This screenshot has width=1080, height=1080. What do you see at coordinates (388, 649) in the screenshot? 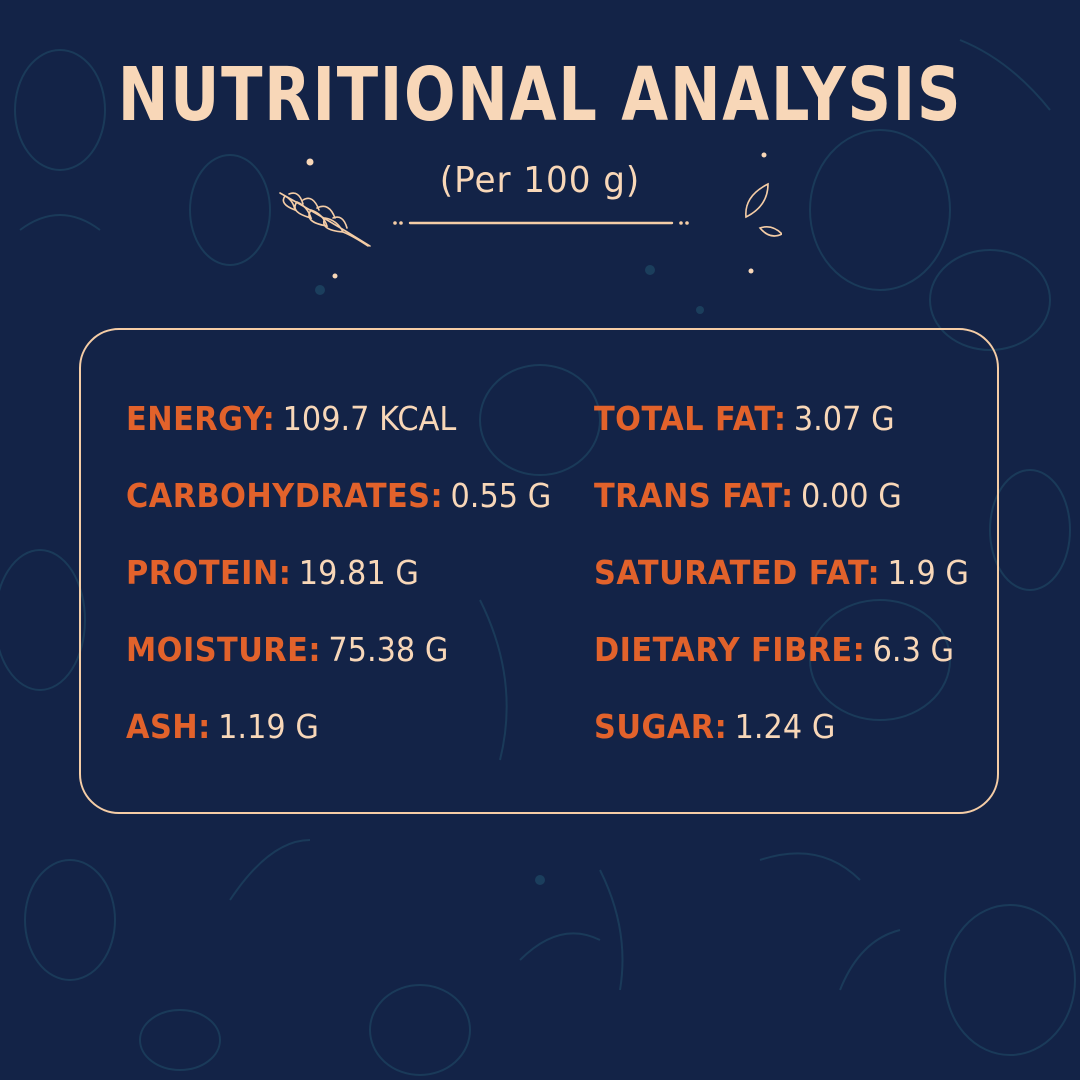
I see `nutrient-value: 75.38 G` at bounding box center [388, 649].